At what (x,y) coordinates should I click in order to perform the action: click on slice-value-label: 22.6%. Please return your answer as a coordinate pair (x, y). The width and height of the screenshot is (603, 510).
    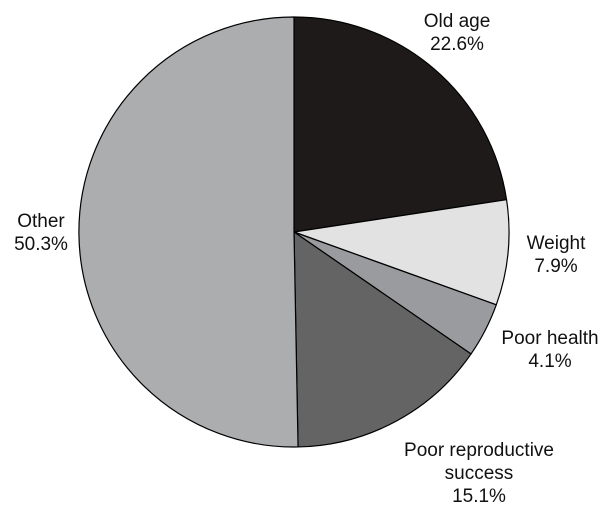
    Looking at the image, I should click on (457, 44).